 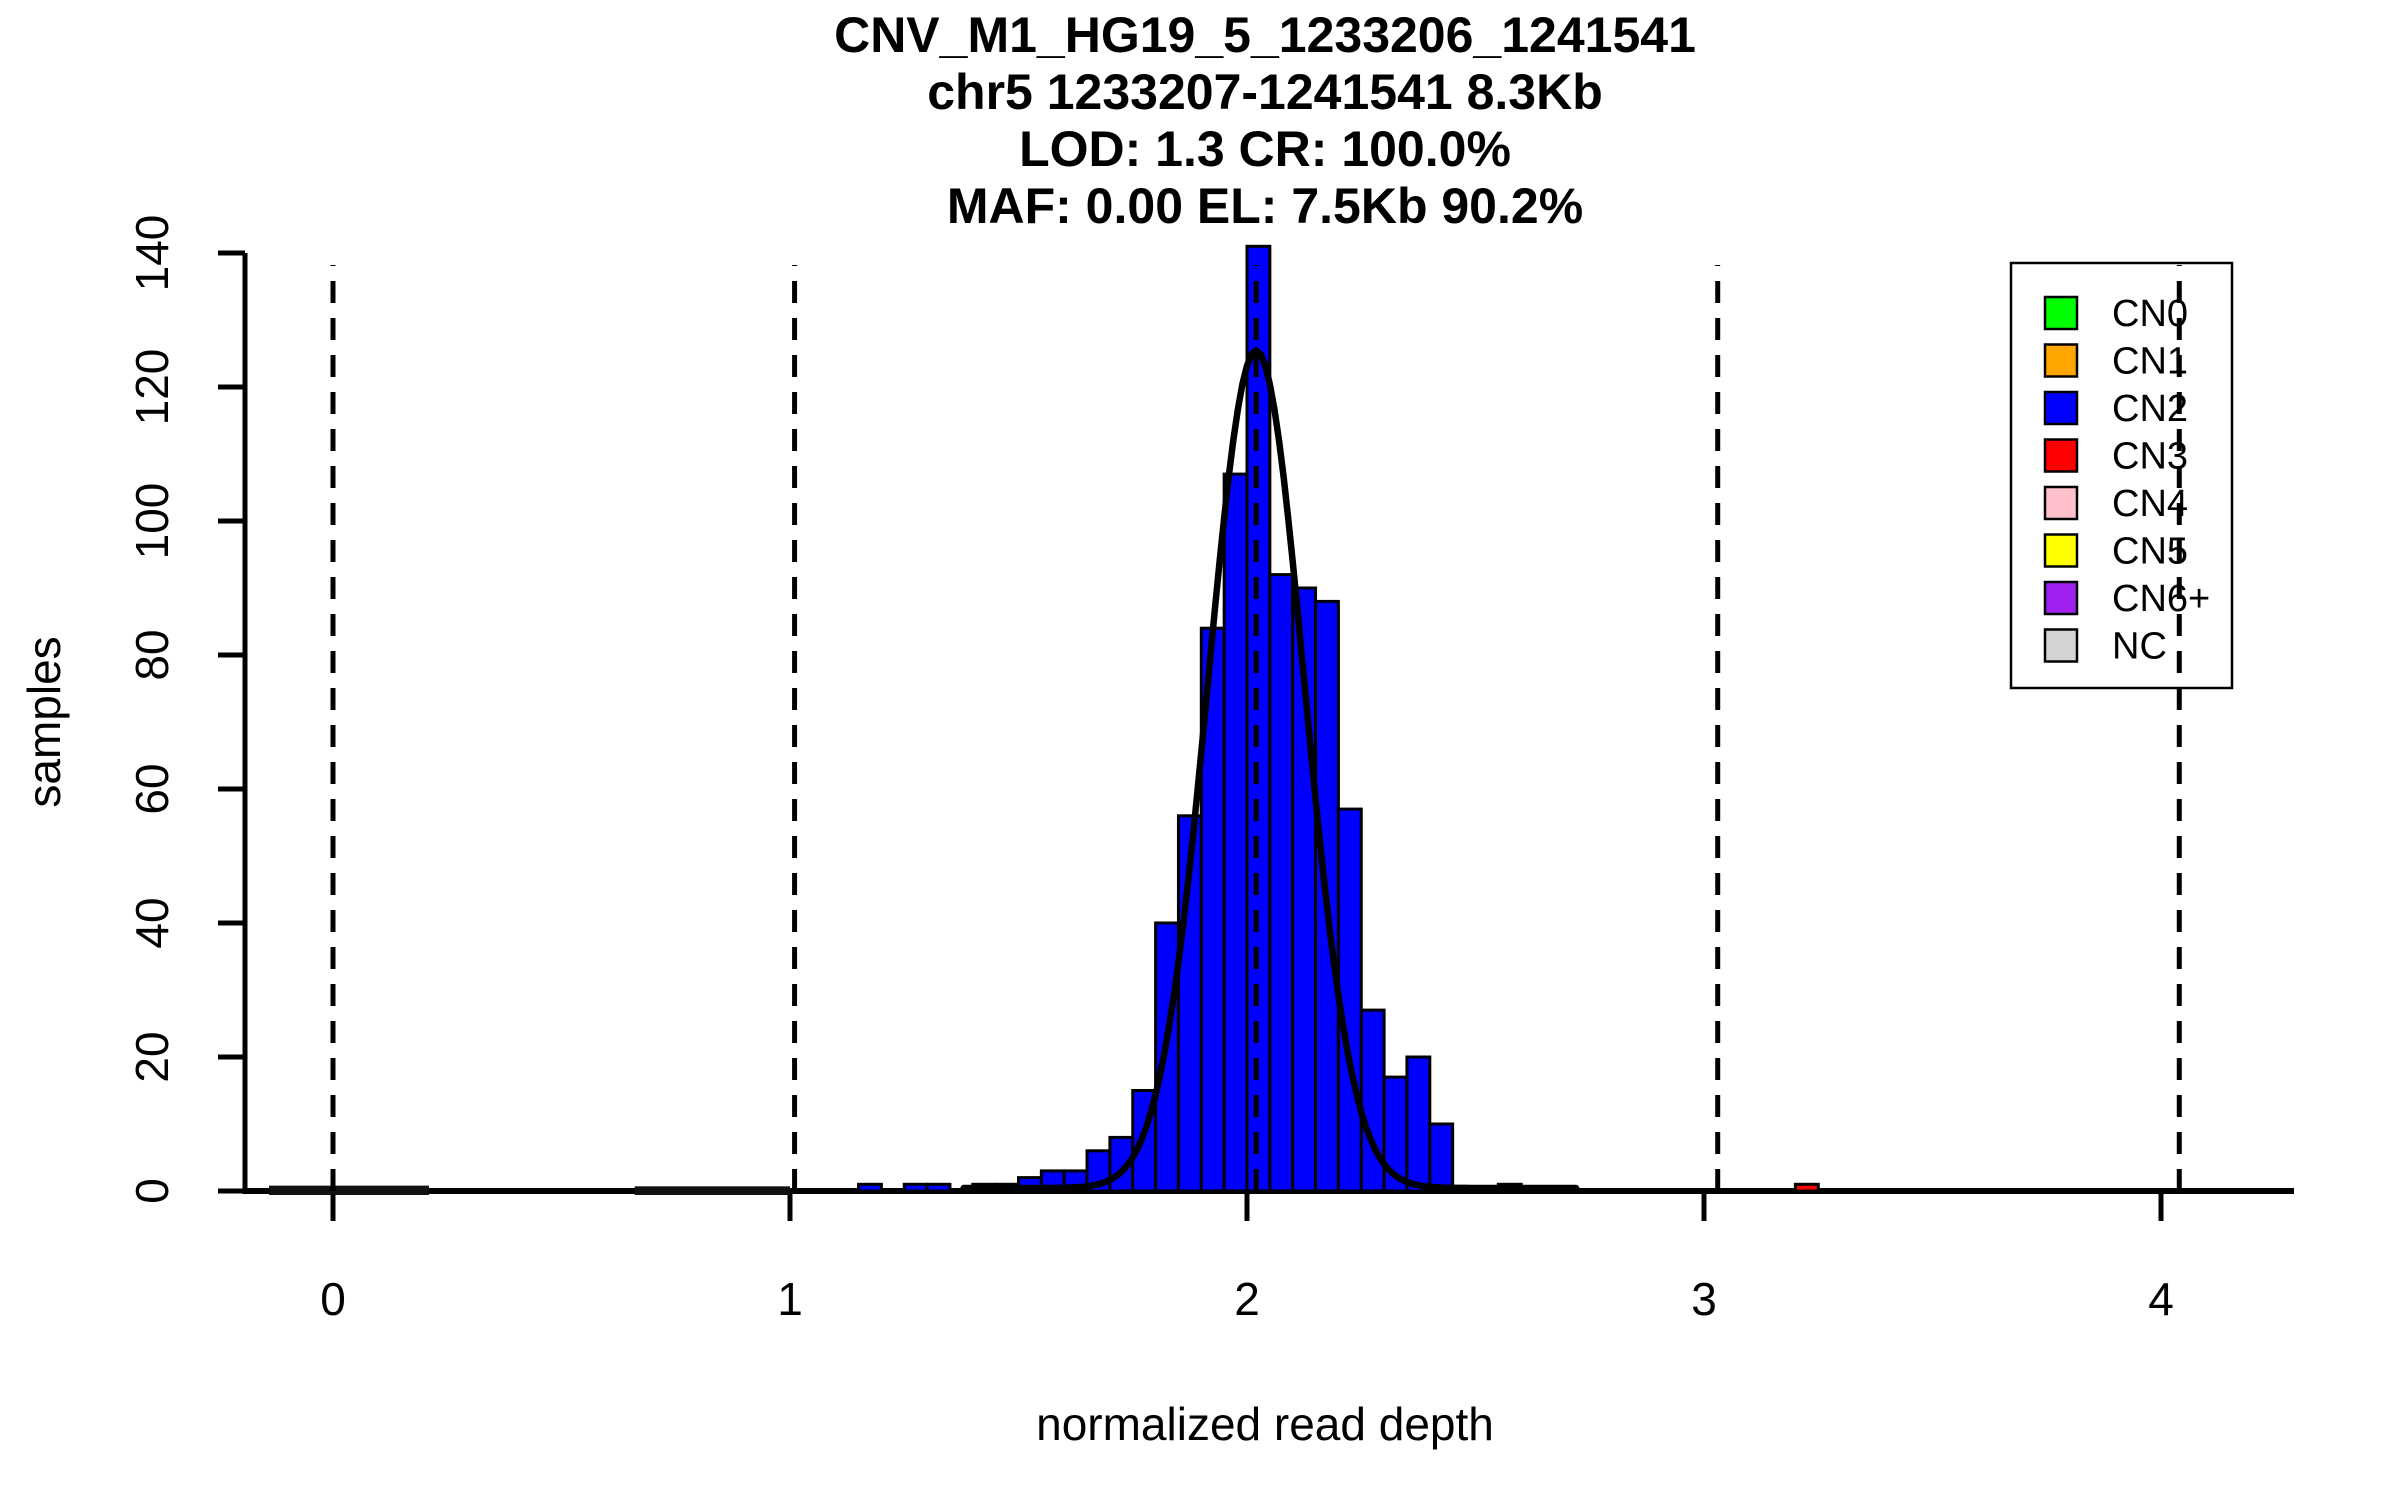 What do you see at coordinates (2061, 313) in the screenshot?
I see `legend-swatch-cn0` at bounding box center [2061, 313].